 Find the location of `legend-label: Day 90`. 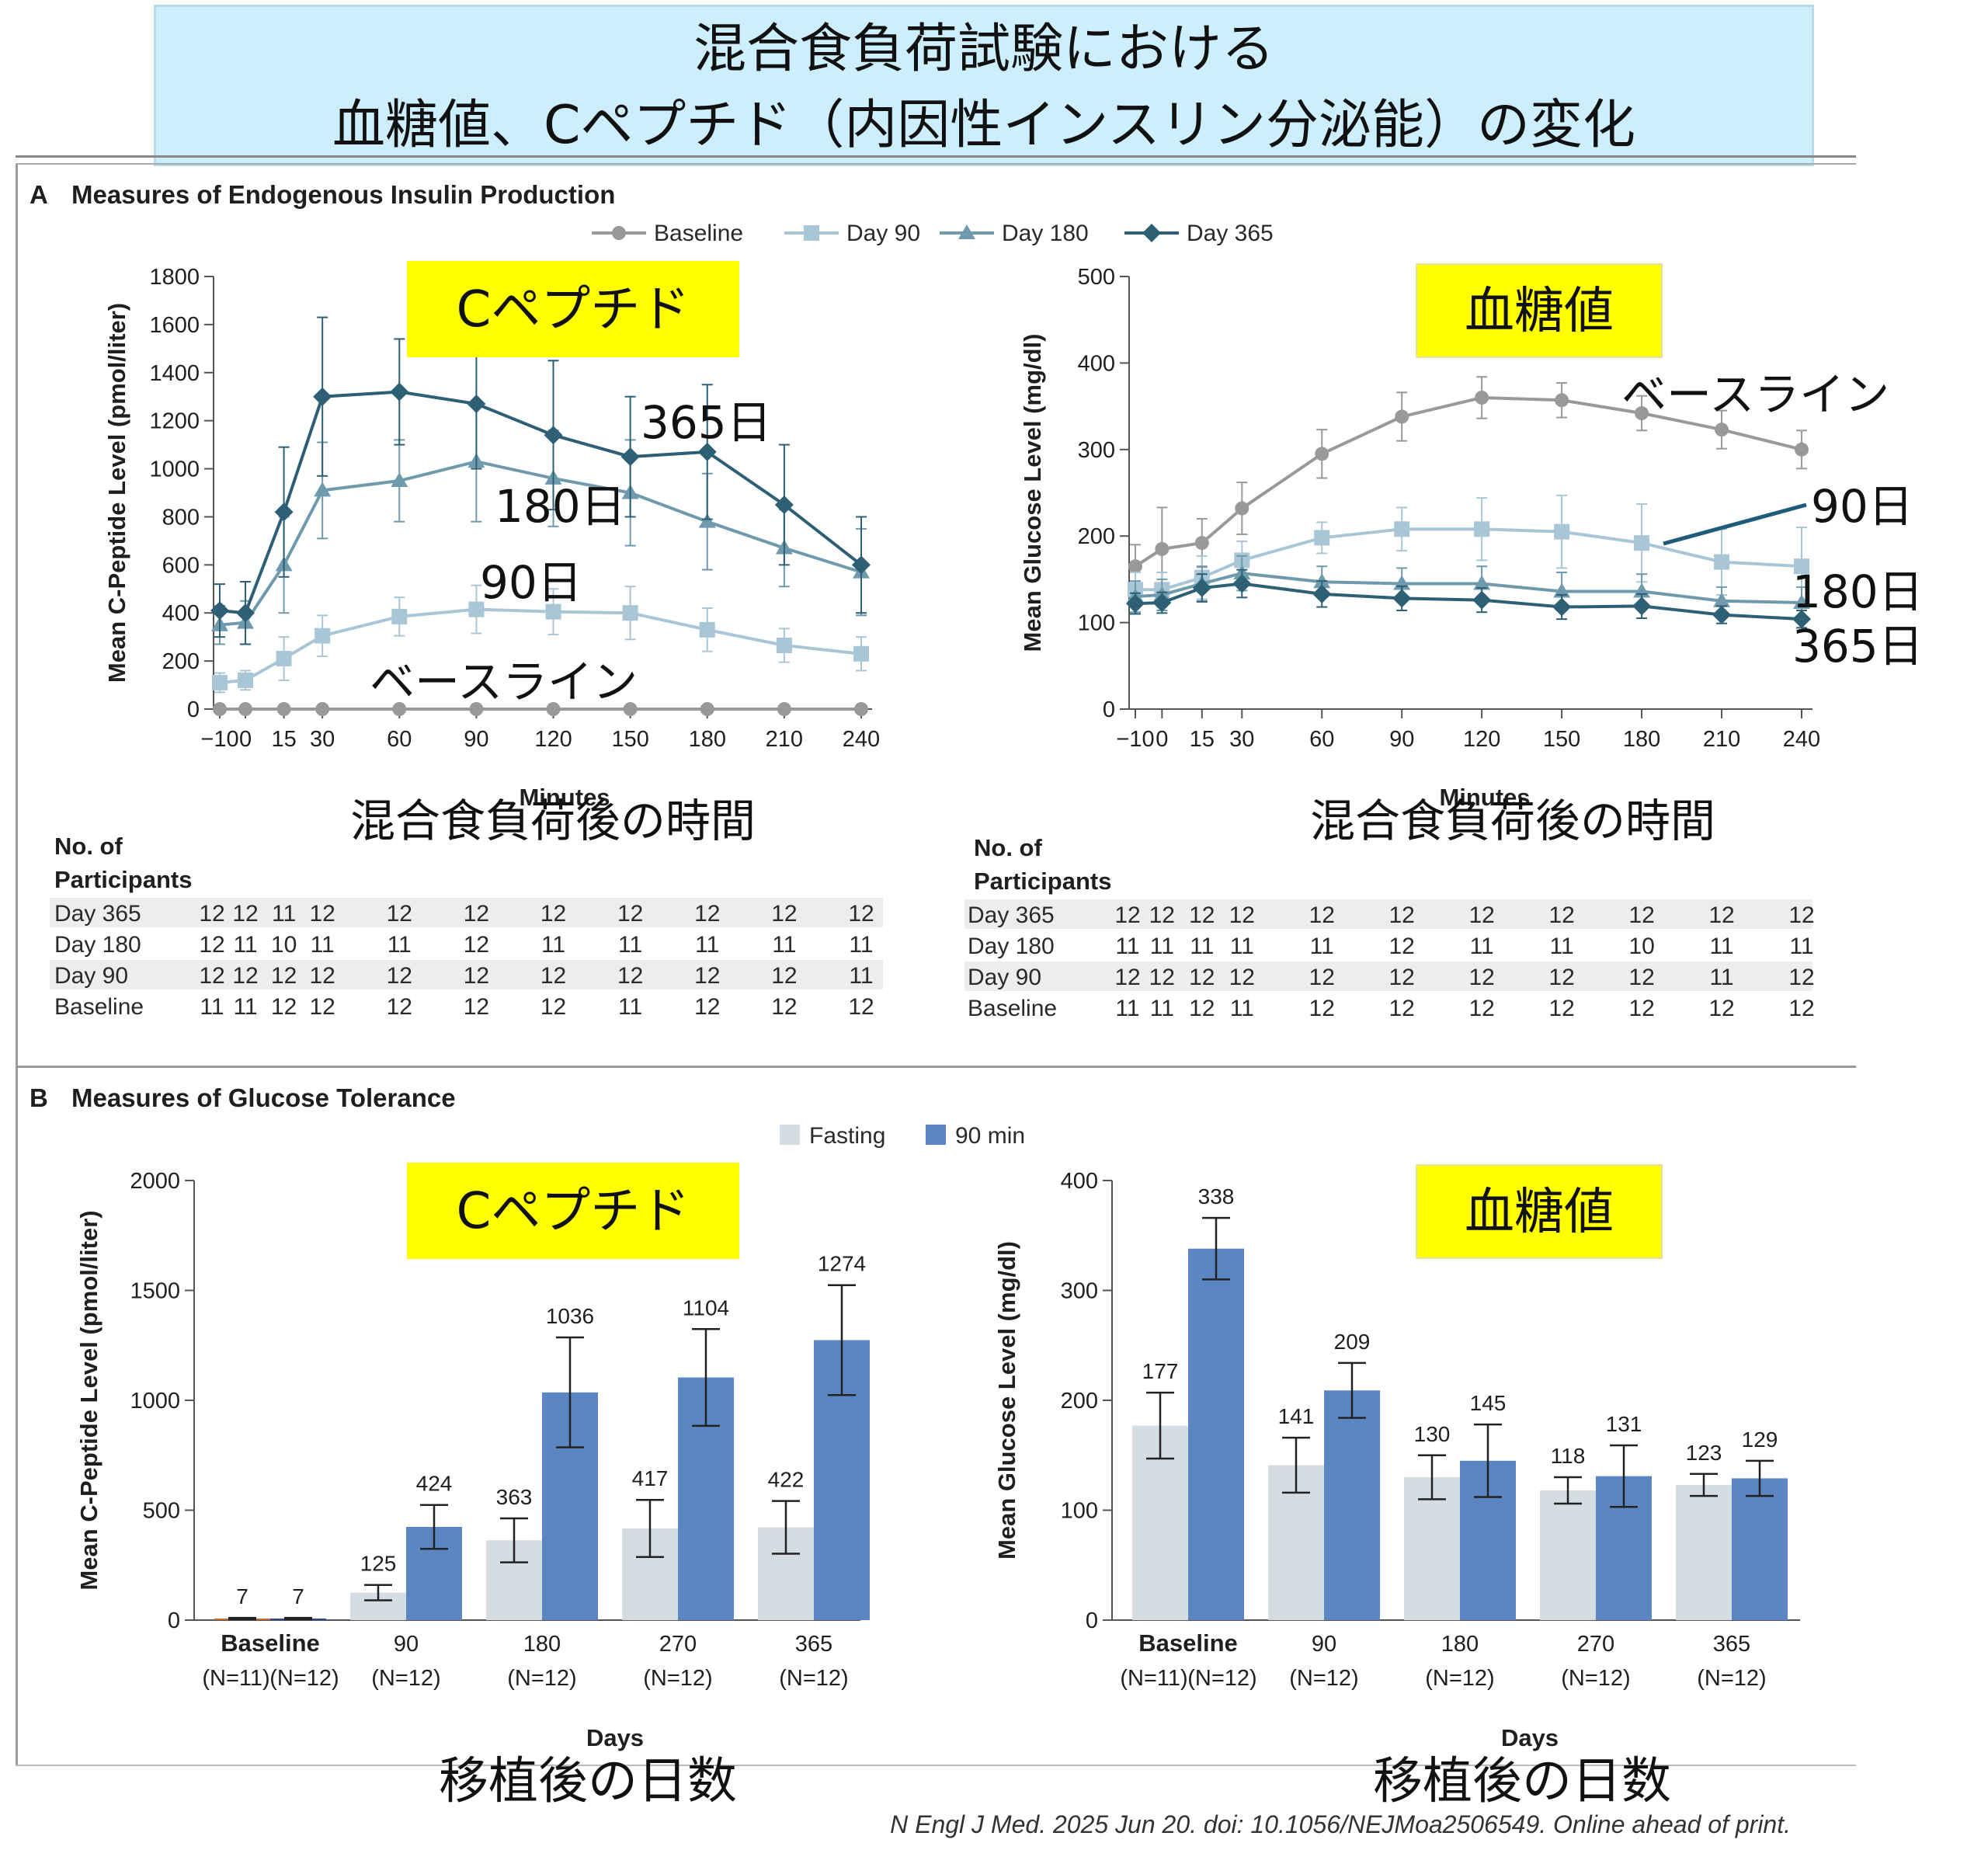

legend-label: Day 90 is located at coordinates (883, 234).